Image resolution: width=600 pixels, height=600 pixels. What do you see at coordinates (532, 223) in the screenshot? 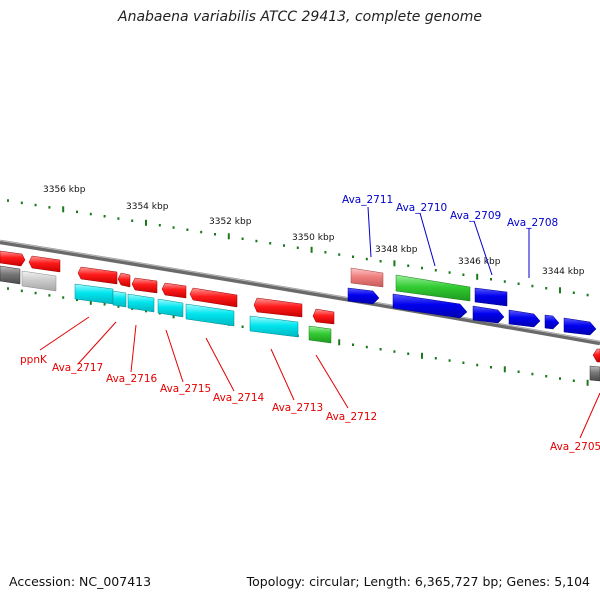
I see `gene-label-ava-2708: Ava_2708` at bounding box center [532, 223].